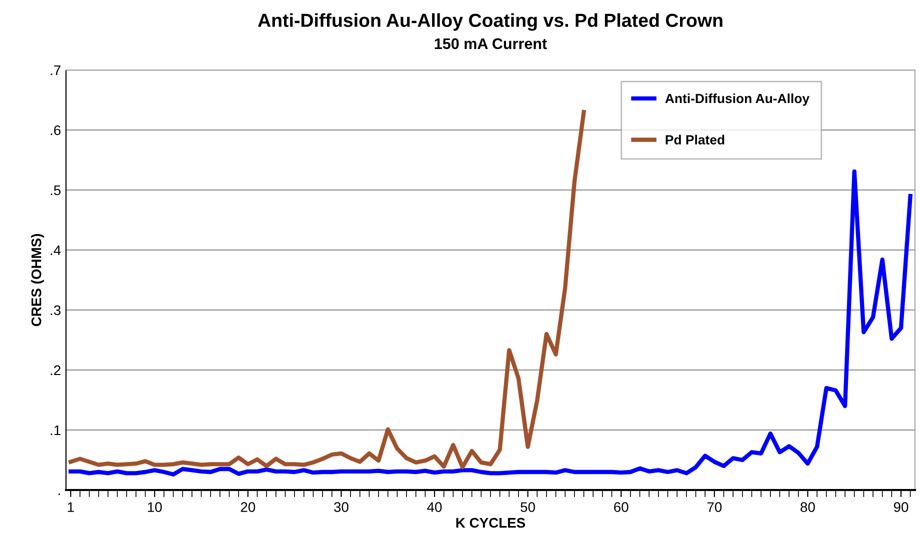  What do you see at coordinates (490, 22) in the screenshot?
I see `chart-title: Anti-Diffusion Au-Alloy Coating vs. Pd Plated Crown` at bounding box center [490, 22].